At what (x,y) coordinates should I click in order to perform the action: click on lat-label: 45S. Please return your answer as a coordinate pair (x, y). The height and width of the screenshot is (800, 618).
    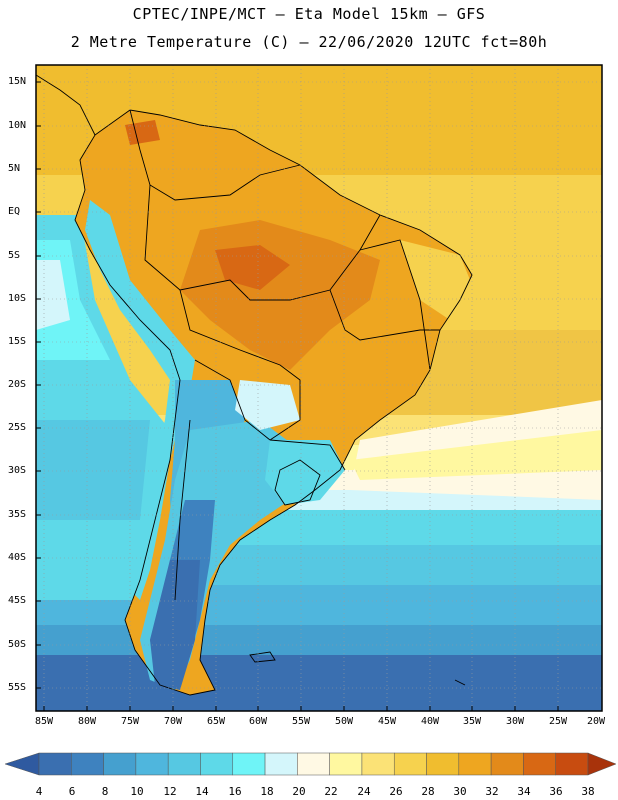
    Looking at the image, I should click on (17, 600).